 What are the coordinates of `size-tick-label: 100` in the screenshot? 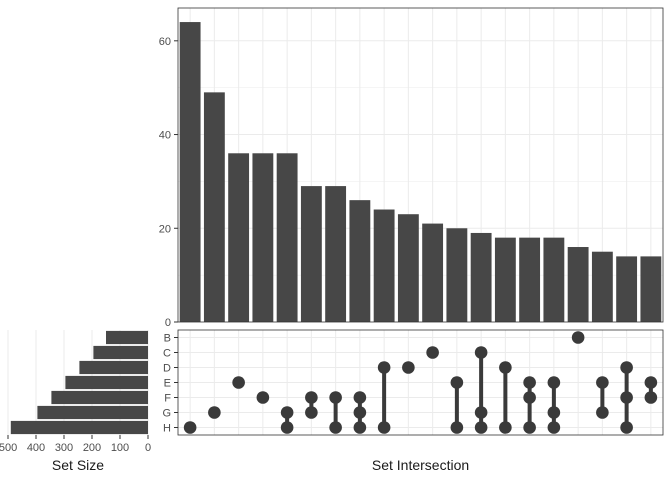 It's located at (120, 448).